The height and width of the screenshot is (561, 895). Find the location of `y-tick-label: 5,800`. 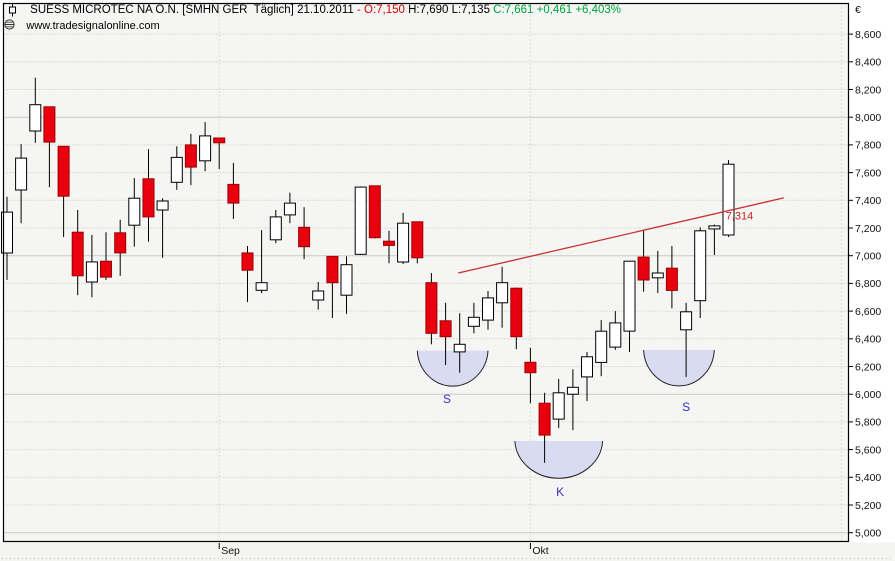

y-tick-label: 5,800 is located at coordinates (868, 423).